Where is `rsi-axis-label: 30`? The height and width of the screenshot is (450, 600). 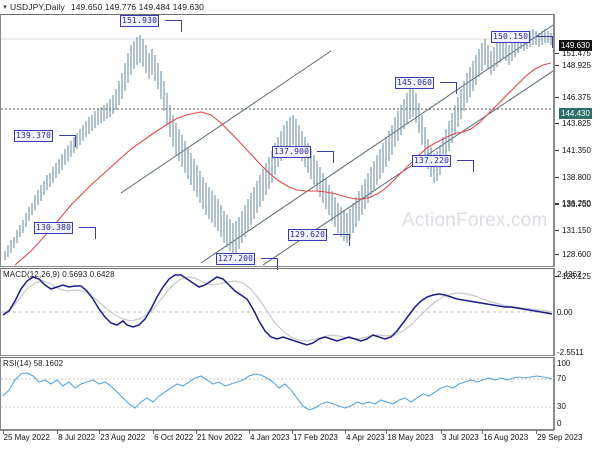 rsi-axis-label: 30 is located at coordinates (561, 406).